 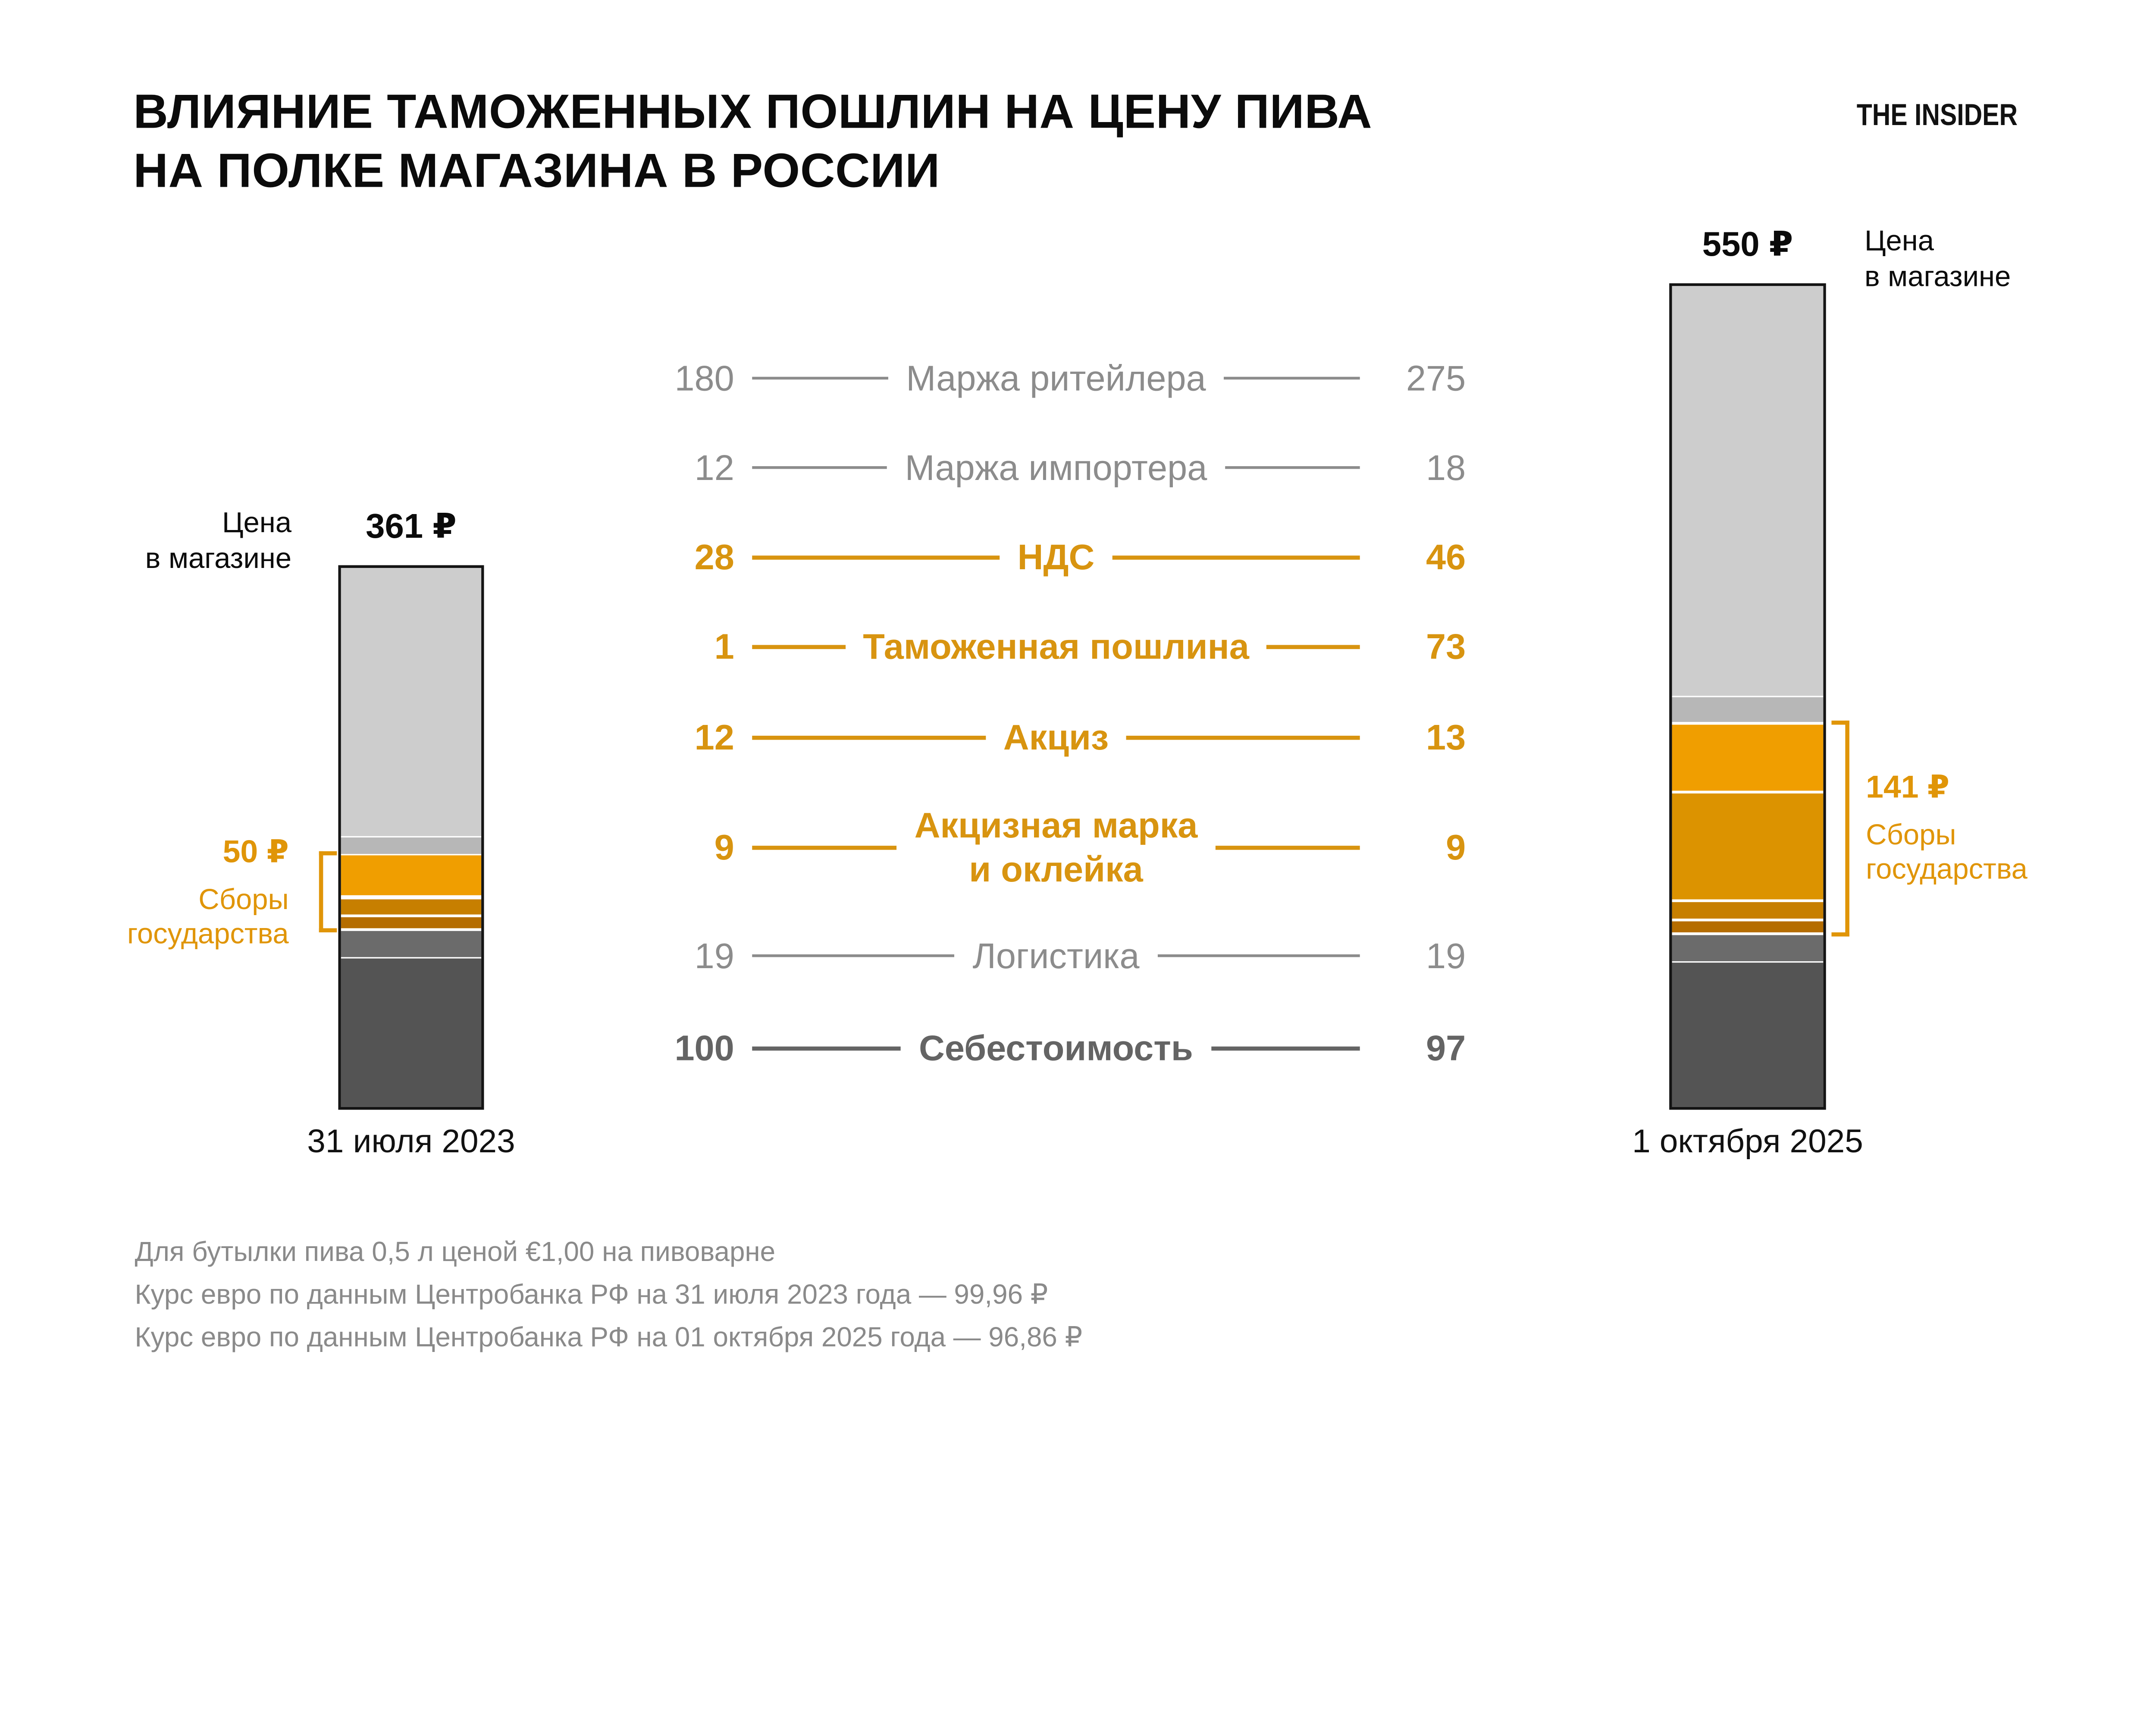 I want to click on bar-date-label: 31 июля 2023, so click(x=411, y=1142).